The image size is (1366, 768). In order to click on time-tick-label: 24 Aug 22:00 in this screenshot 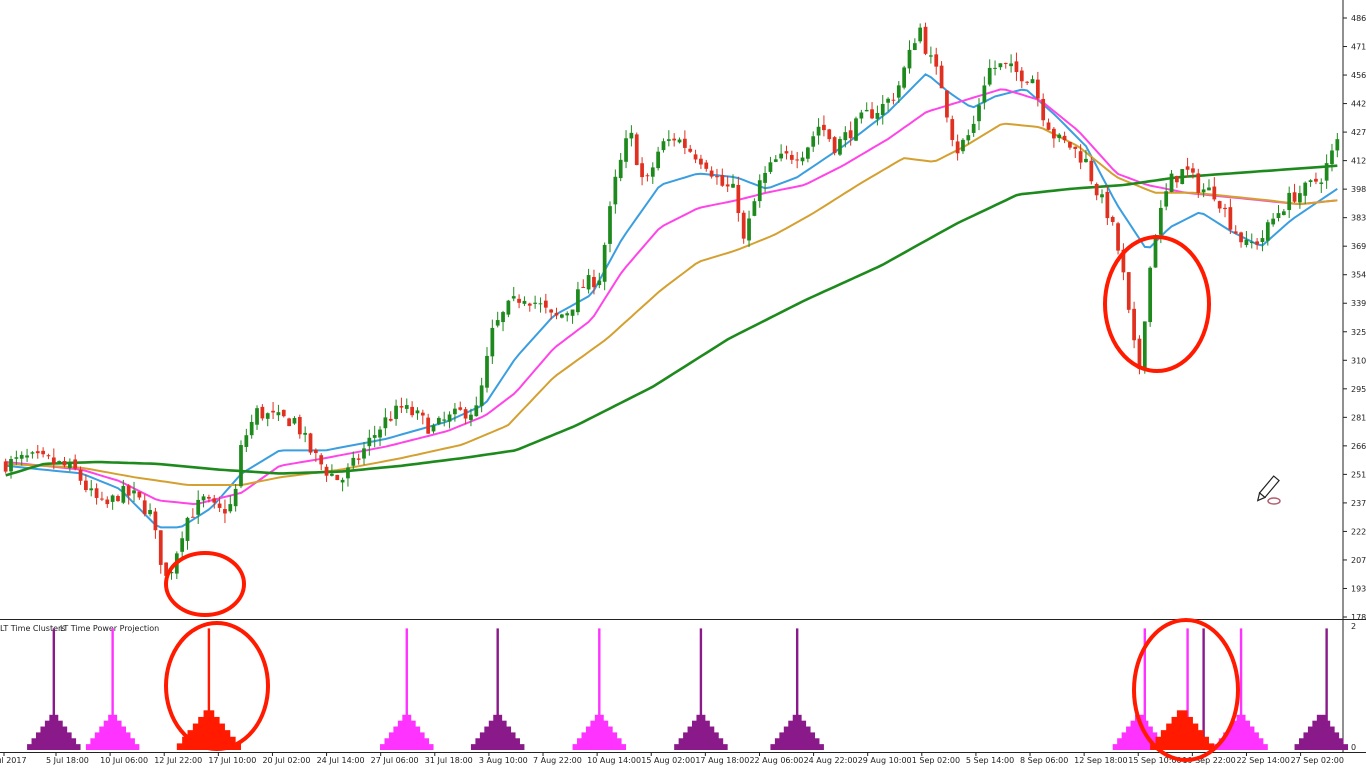, I will do `click(831, 760)`.